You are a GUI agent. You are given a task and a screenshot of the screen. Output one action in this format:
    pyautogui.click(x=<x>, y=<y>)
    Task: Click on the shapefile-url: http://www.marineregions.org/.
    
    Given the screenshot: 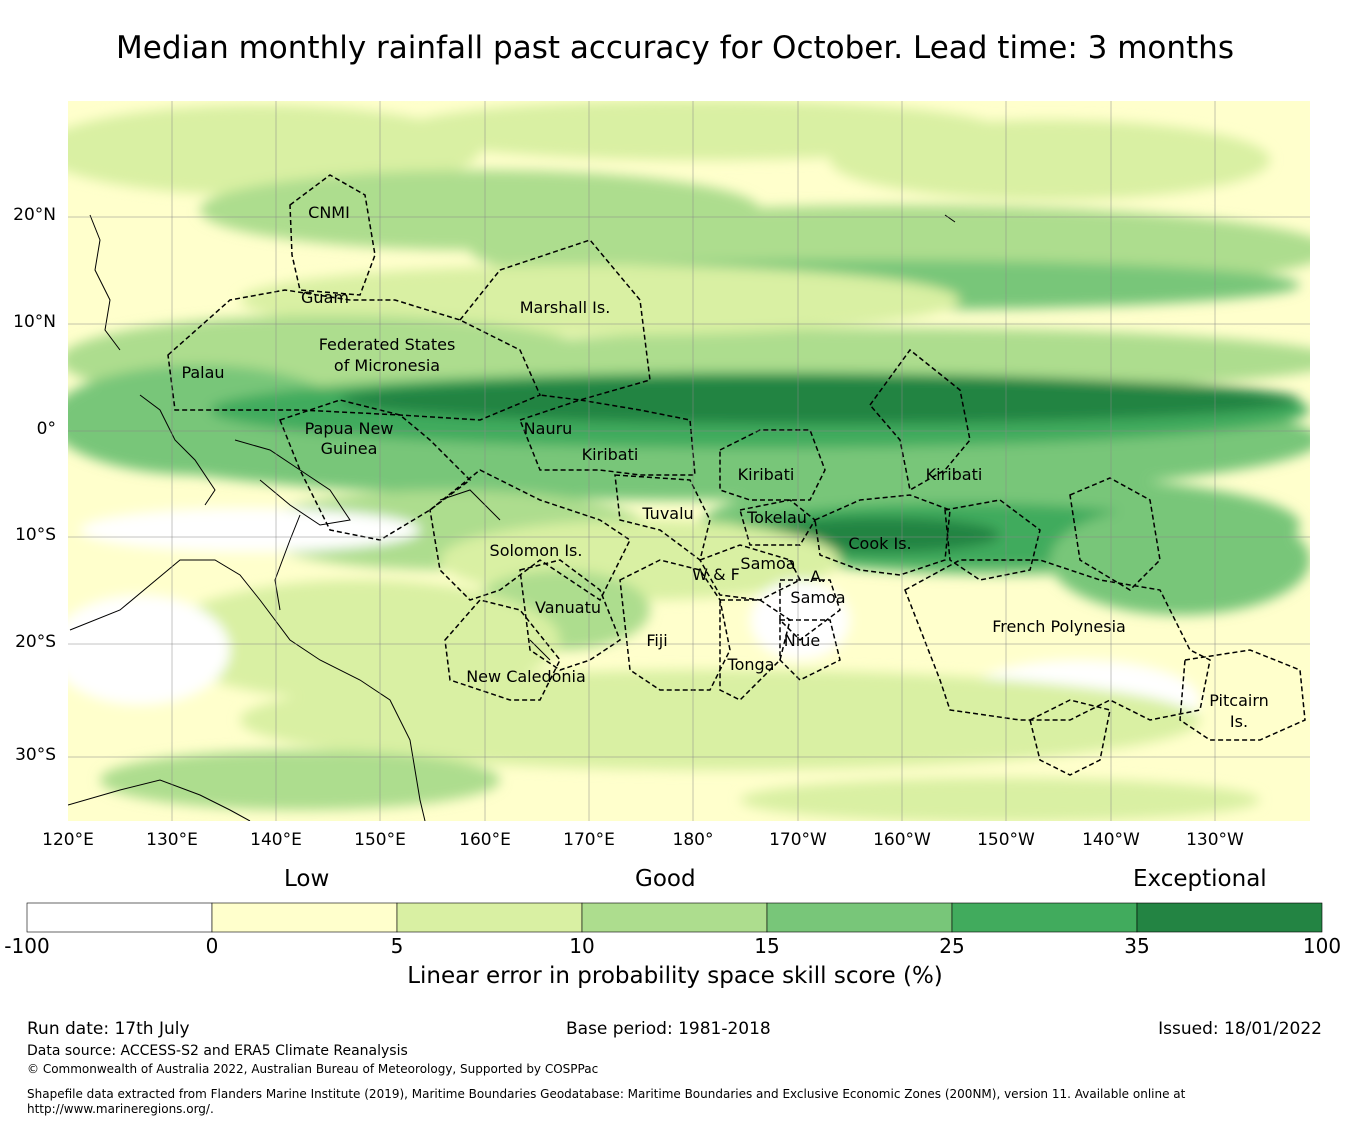 What is the action you would take?
    pyautogui.click(x=120, y=1109)
    